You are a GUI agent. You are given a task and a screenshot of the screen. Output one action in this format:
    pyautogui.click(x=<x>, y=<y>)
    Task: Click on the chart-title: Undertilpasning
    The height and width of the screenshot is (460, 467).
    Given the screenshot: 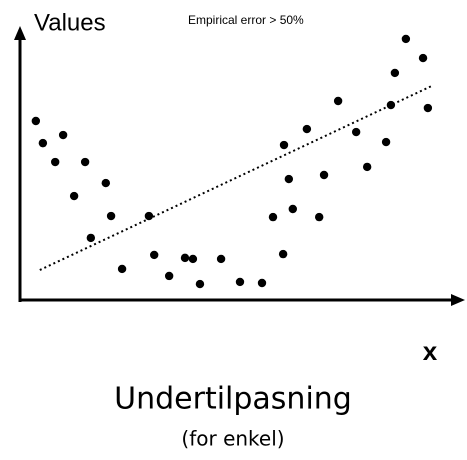 What is the action you would take?
    pyautogui.click(x=233, y=399)
    